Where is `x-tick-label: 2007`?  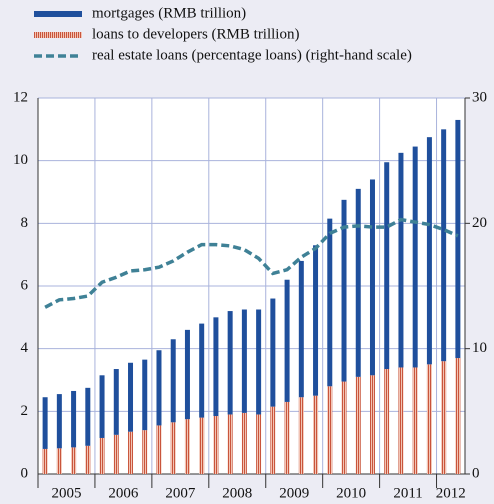
x-tick-label: 2007 is located at coordinates (180, 493).